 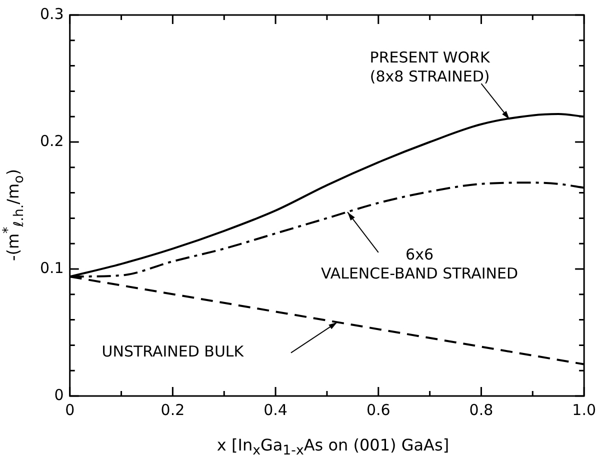 What do you see at coordinates (481, 409) in the screenshot?
I see `x-tick-label: 0.8` at bounding box center [481, 409].